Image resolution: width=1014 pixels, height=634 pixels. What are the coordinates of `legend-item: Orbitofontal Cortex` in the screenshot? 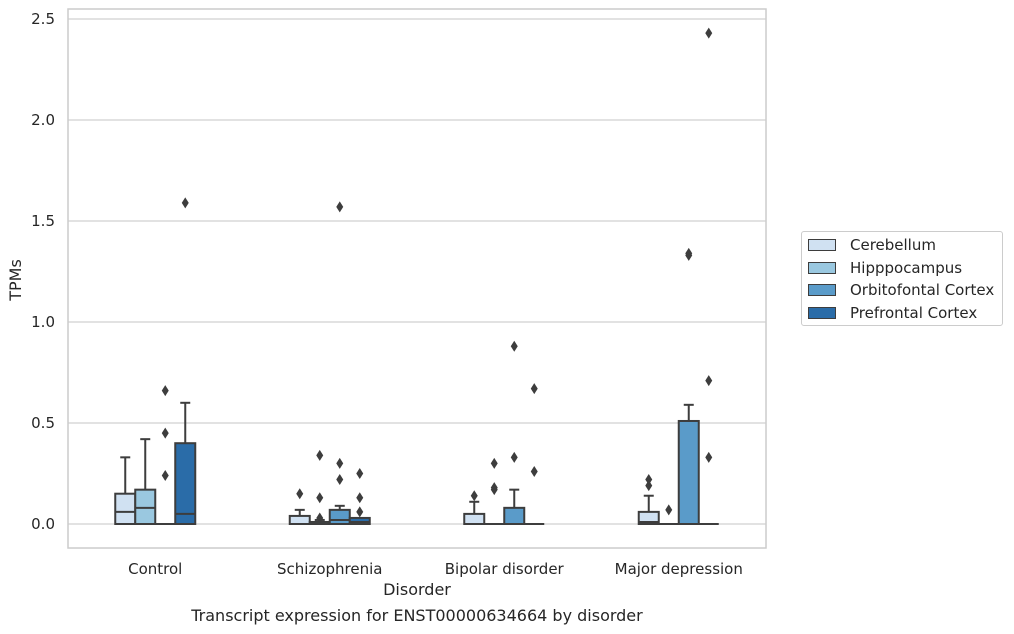 It's located at (901, 290).